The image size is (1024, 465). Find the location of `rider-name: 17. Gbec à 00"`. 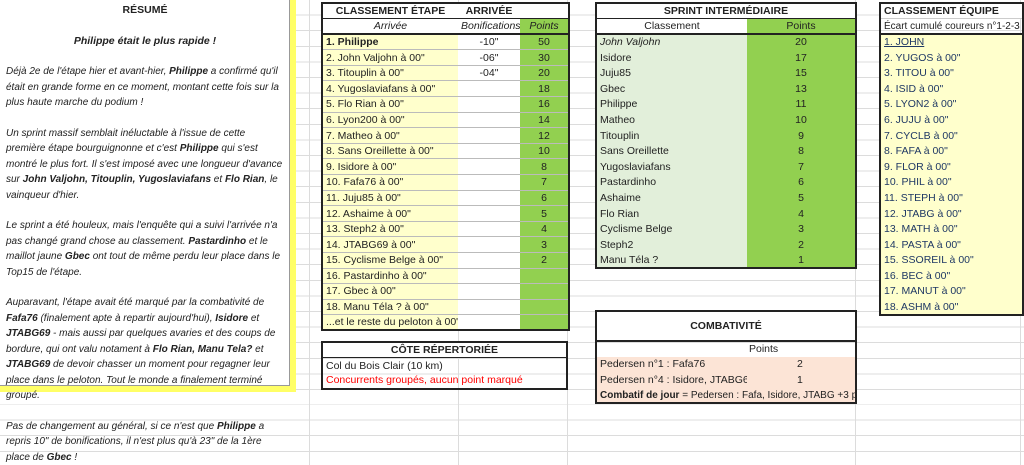

rider-name: 17. Gbec à 00" is located at coordinates (390, 292).